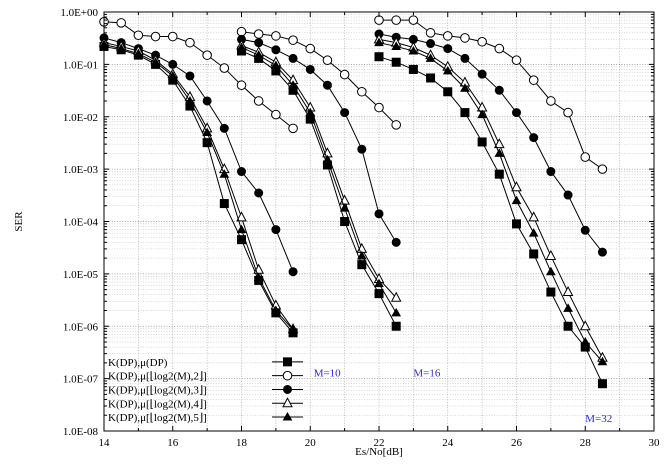 This screenshot has height=469, width=669. I want to click on annotations: M=10 M=16 M=32, so click(463, 395).